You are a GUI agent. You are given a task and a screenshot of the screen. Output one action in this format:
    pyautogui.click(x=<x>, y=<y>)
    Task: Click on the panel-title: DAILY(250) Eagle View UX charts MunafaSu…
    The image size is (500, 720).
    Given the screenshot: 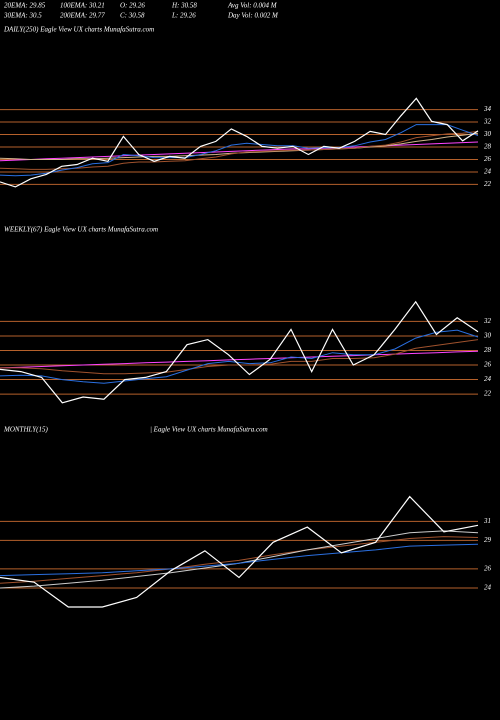 What is the action you would take?
    pyautogui.click(x=78, y=30)
    